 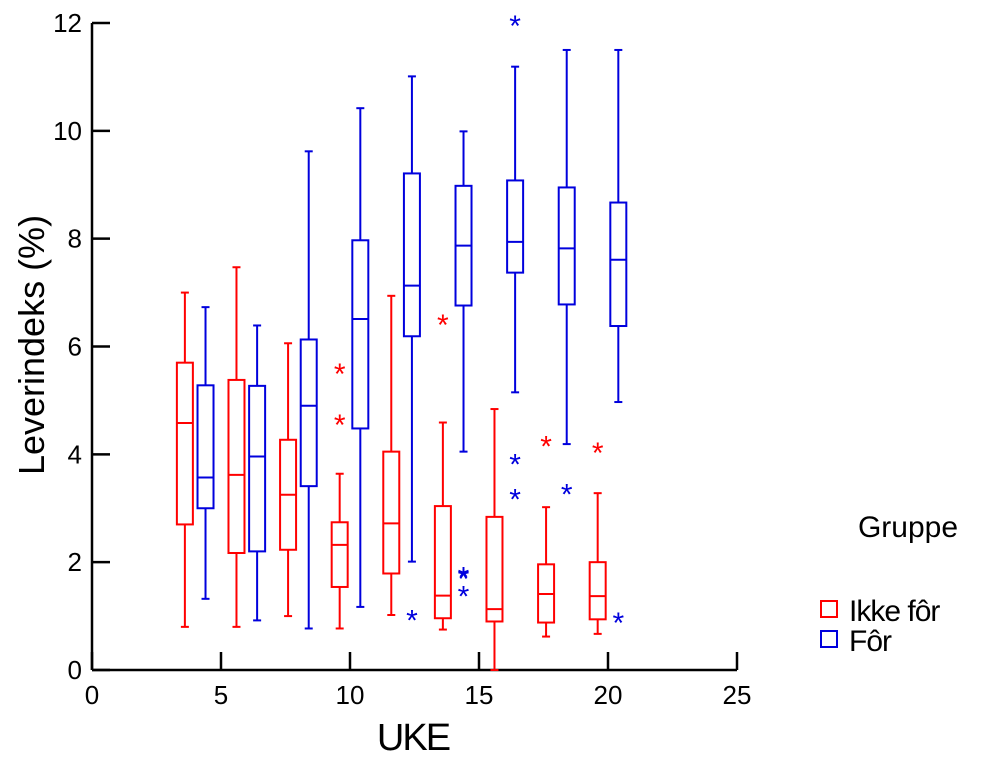 I want to click on x-tick-label: 0, so click(x=92, y=695).